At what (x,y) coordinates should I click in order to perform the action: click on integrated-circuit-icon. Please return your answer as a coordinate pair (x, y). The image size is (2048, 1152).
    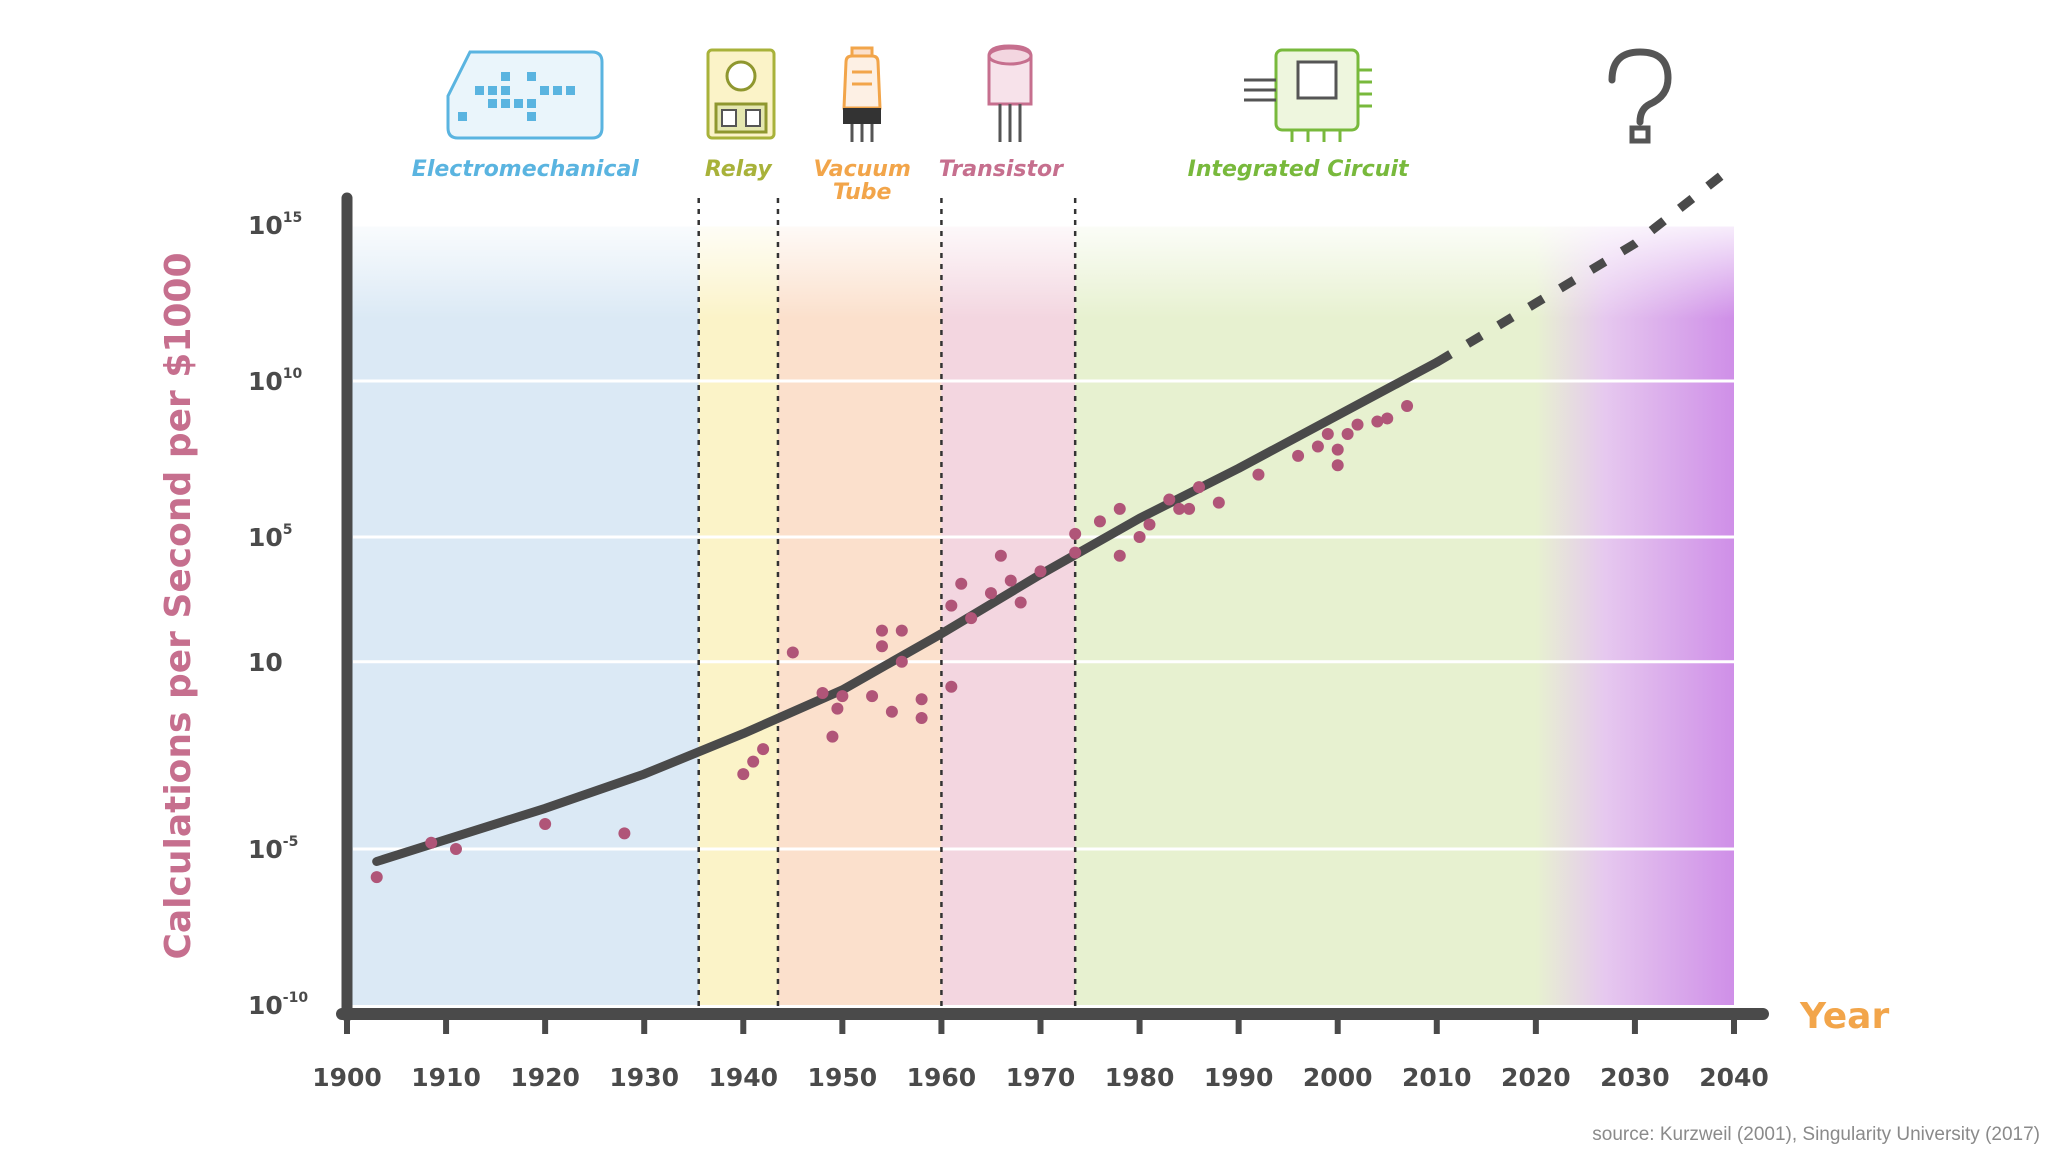
    Looking at the image, I should click on (1308, 95).